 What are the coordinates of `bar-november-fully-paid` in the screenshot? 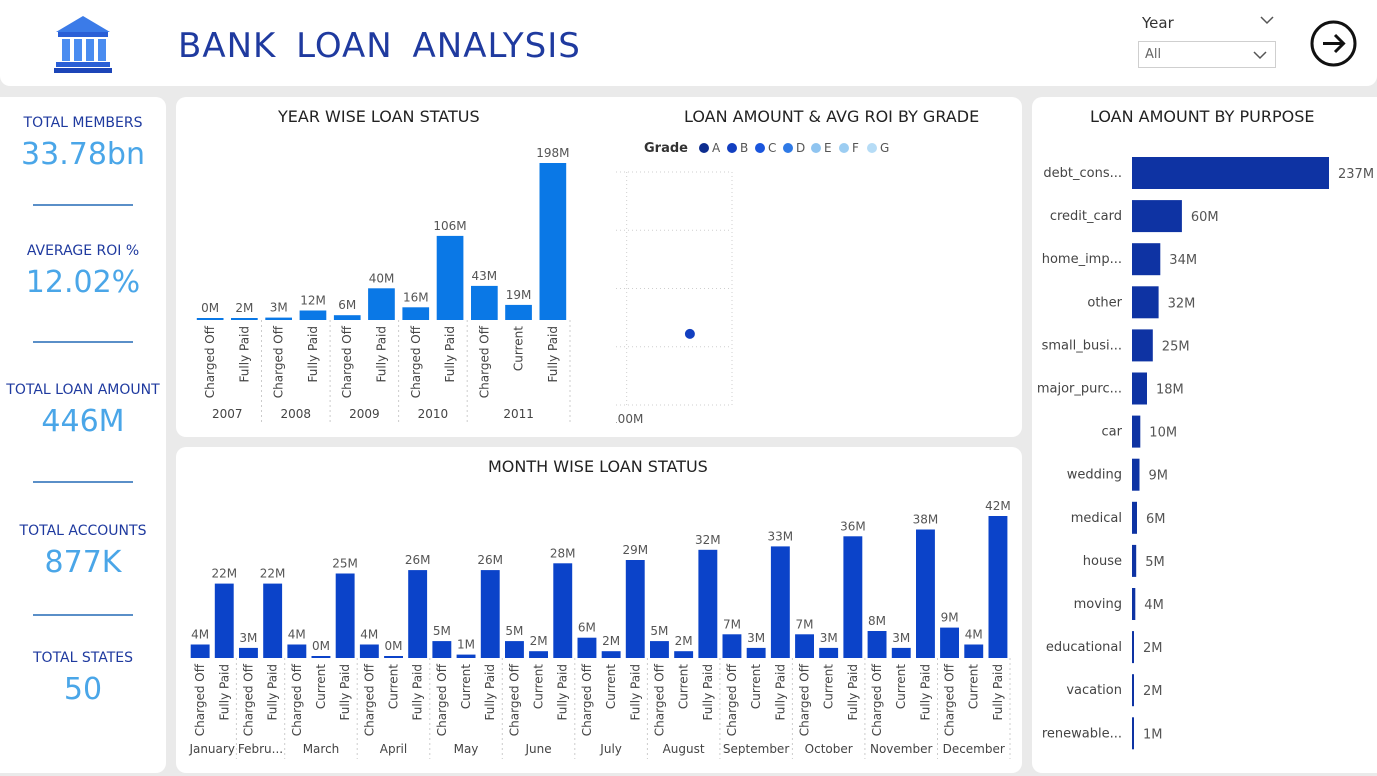 It's located at (925, 594).